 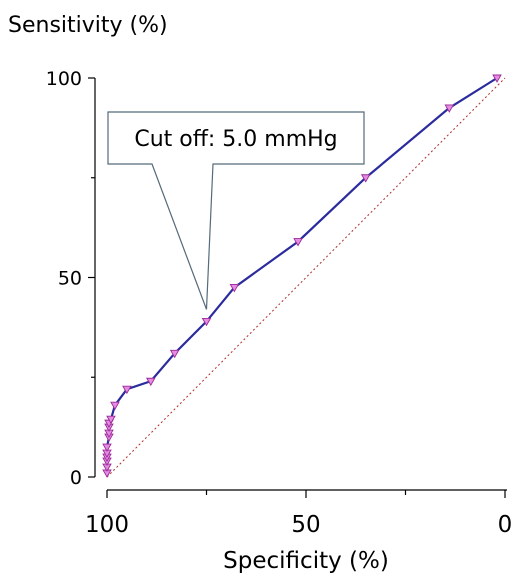 I want to click on x-tick-label: 100, so click(x=107, y=525).